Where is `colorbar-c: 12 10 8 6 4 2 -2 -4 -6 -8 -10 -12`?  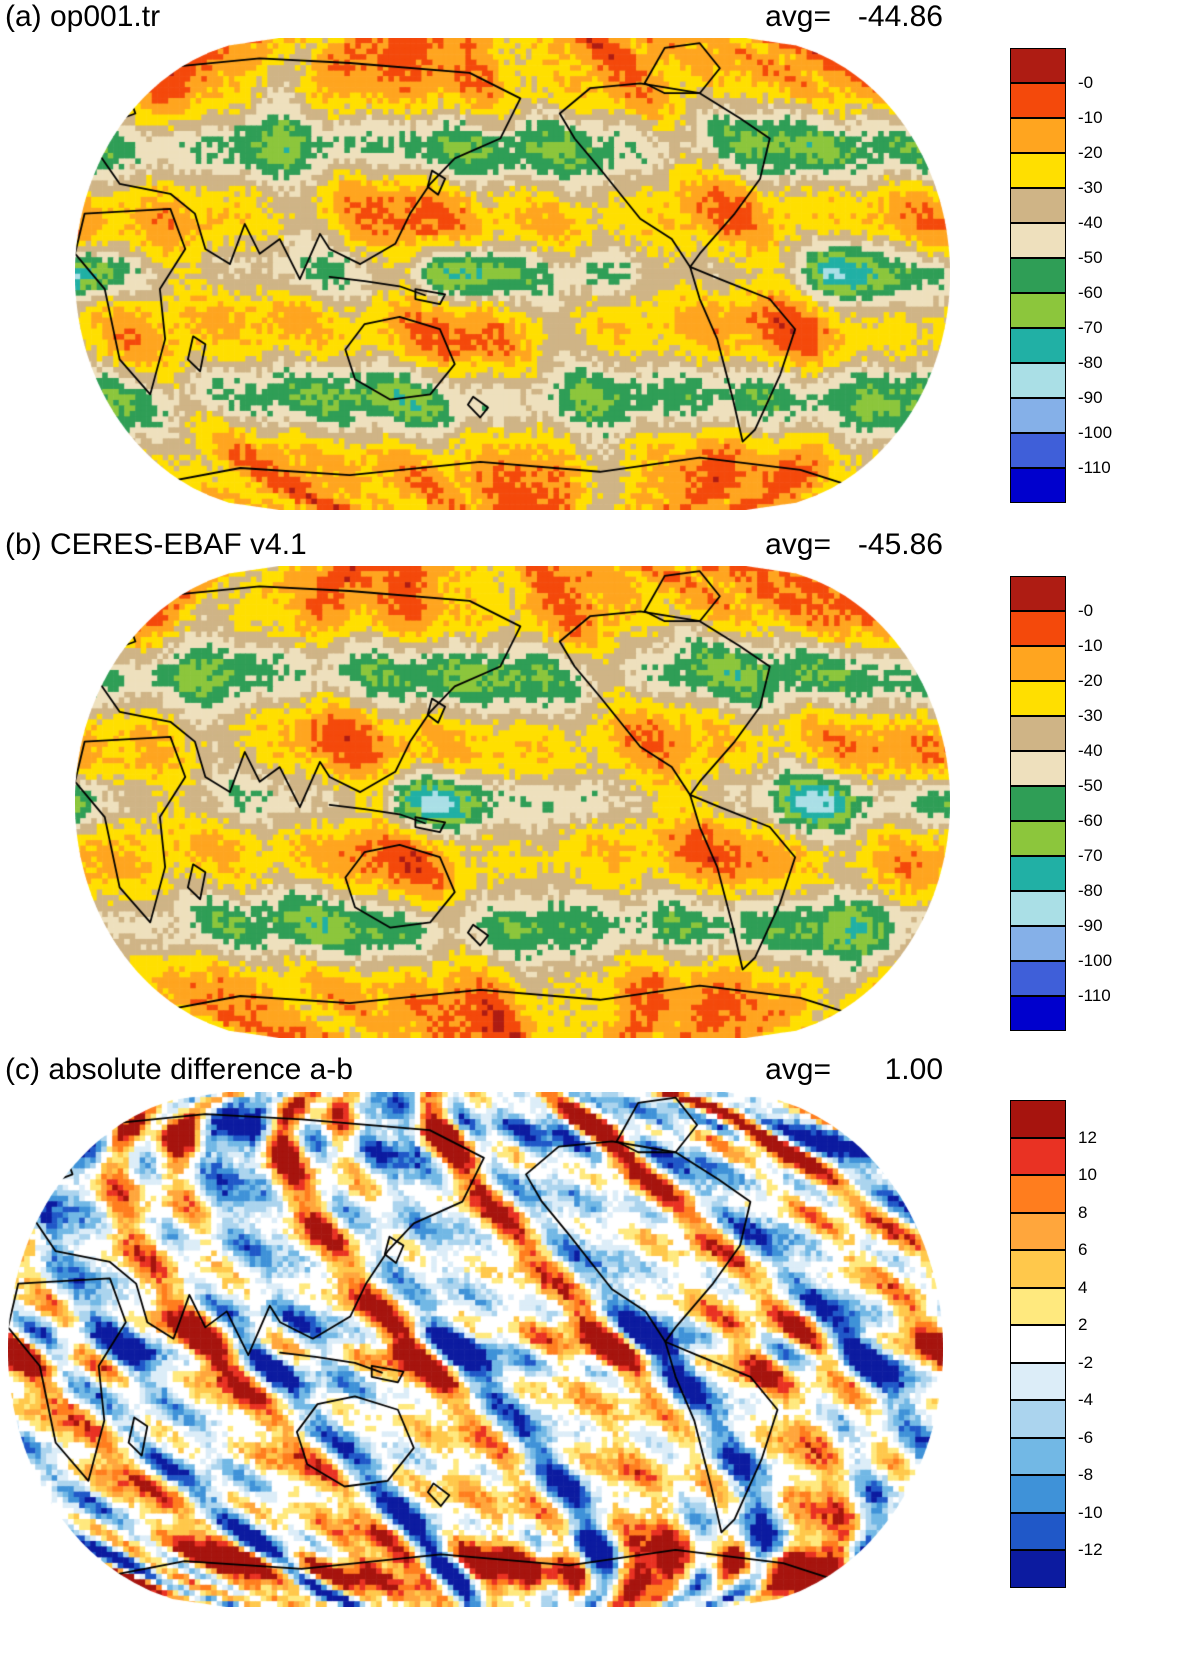
colorbar-c: 12 10 8 6 4 2 -2 -4 -6 -8 -10 -12 is located at coordinates (1056, 1345).